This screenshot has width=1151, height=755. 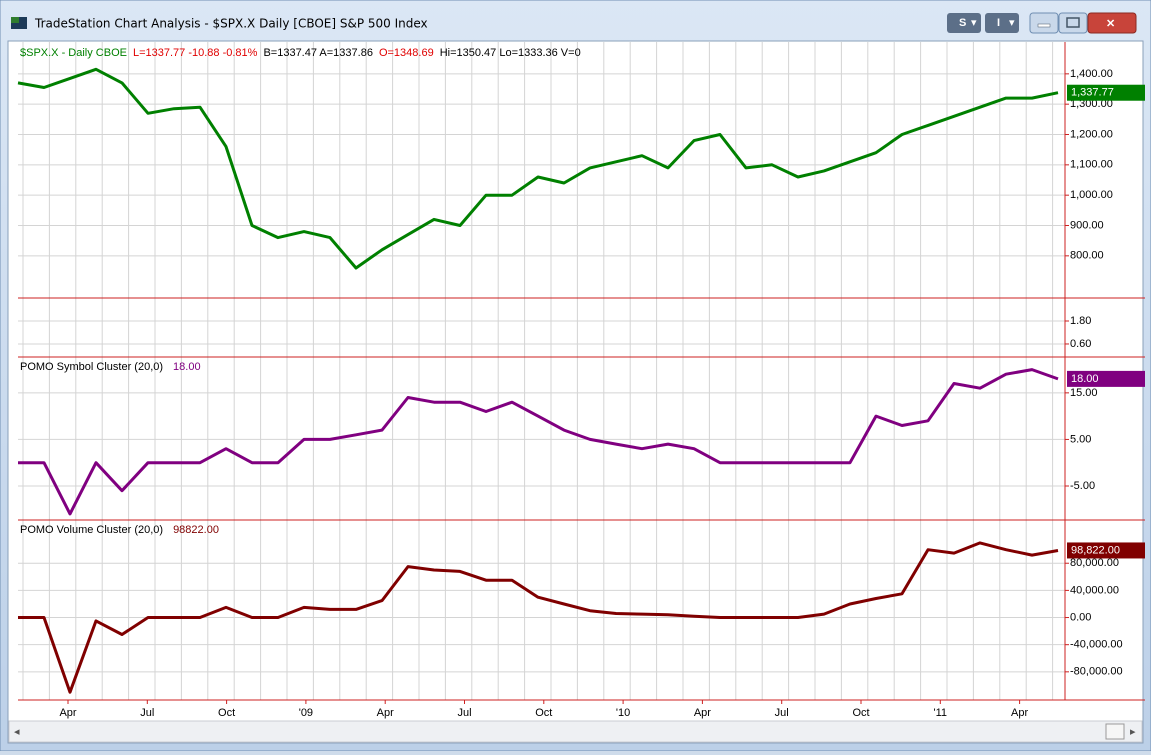 What do you see at coordinates (187, 367) in the screenshot?
I see `pane-title-value: 18.00` at bounding box center [187, 367].